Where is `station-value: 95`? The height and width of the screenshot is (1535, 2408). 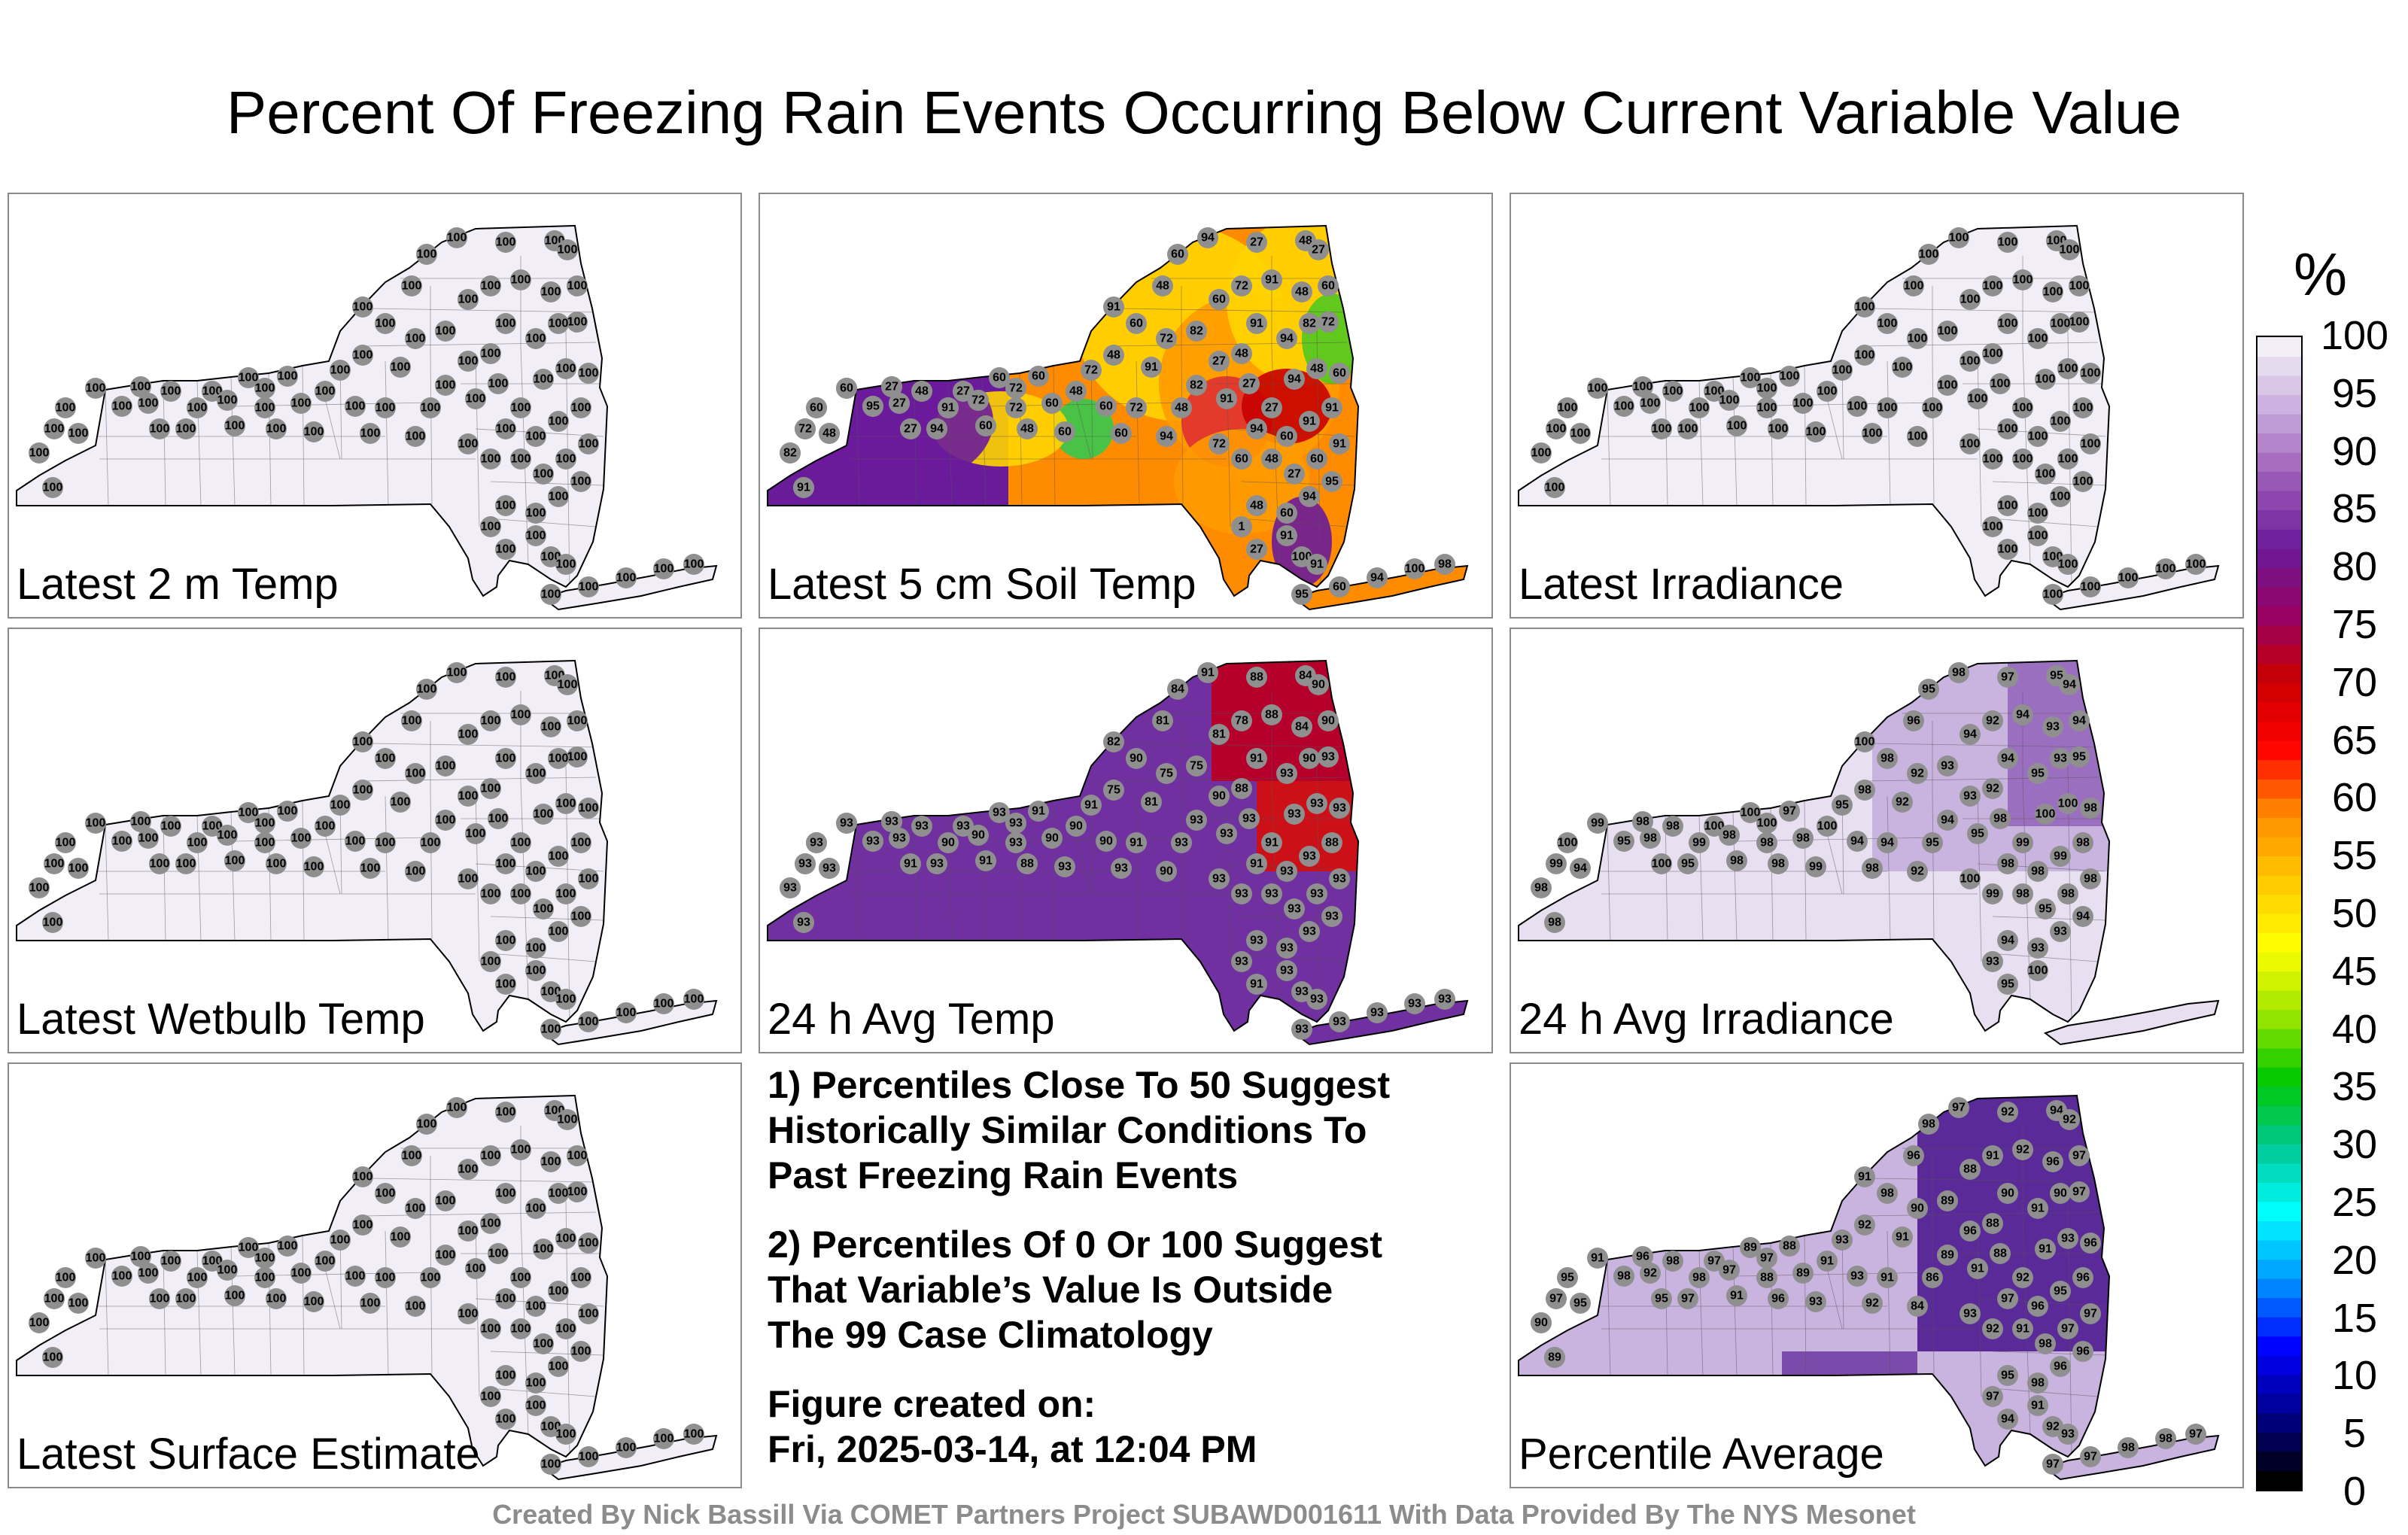
station-value: 95 is located at coordinates (1977, 834).